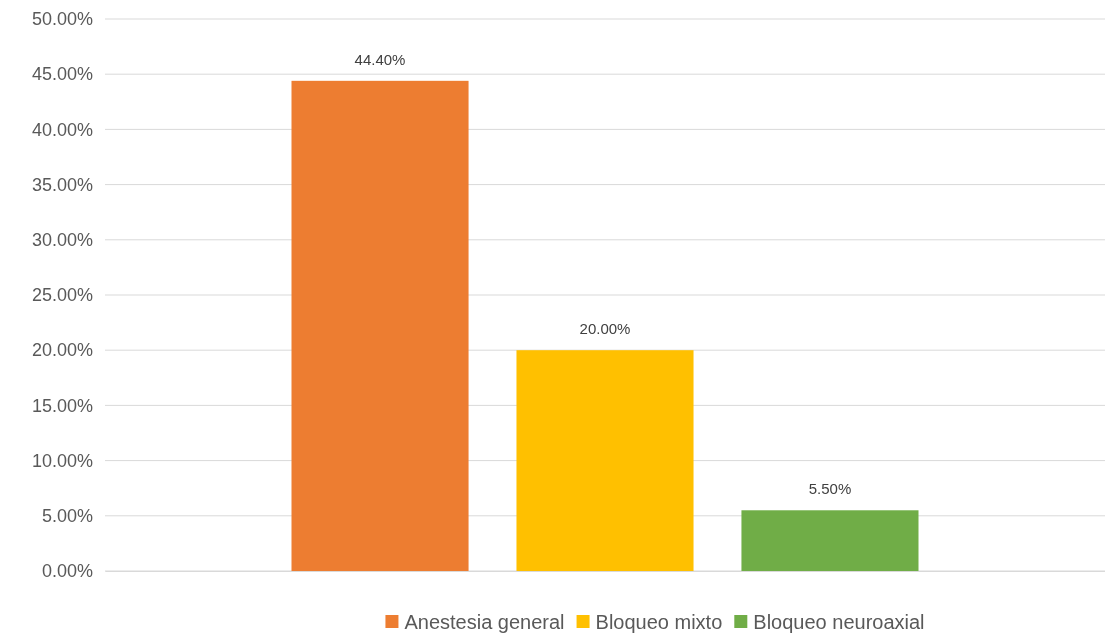 This screenshot has width=1105, height=635. Describe the element at coordinates (62, 129) in the screenshot. I see `y-tick-label: 40.00%` at that location.